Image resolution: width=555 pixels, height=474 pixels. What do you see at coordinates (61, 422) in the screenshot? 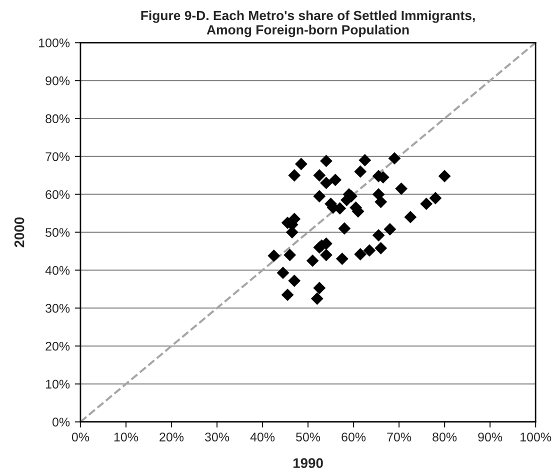
I see `y-tick-label: 0%` at bounding box center [61, 422].